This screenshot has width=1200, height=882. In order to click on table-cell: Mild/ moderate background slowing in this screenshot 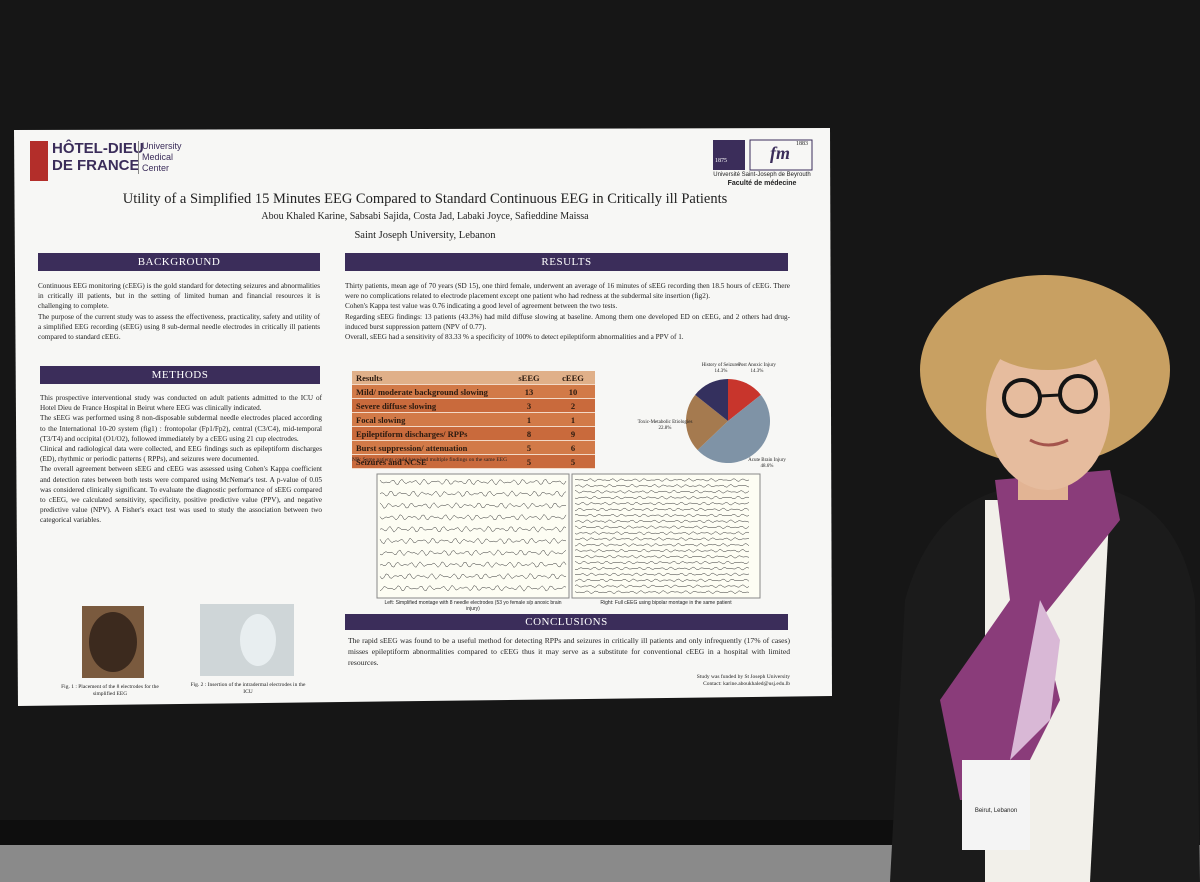, I will do `click(429, 391)`.